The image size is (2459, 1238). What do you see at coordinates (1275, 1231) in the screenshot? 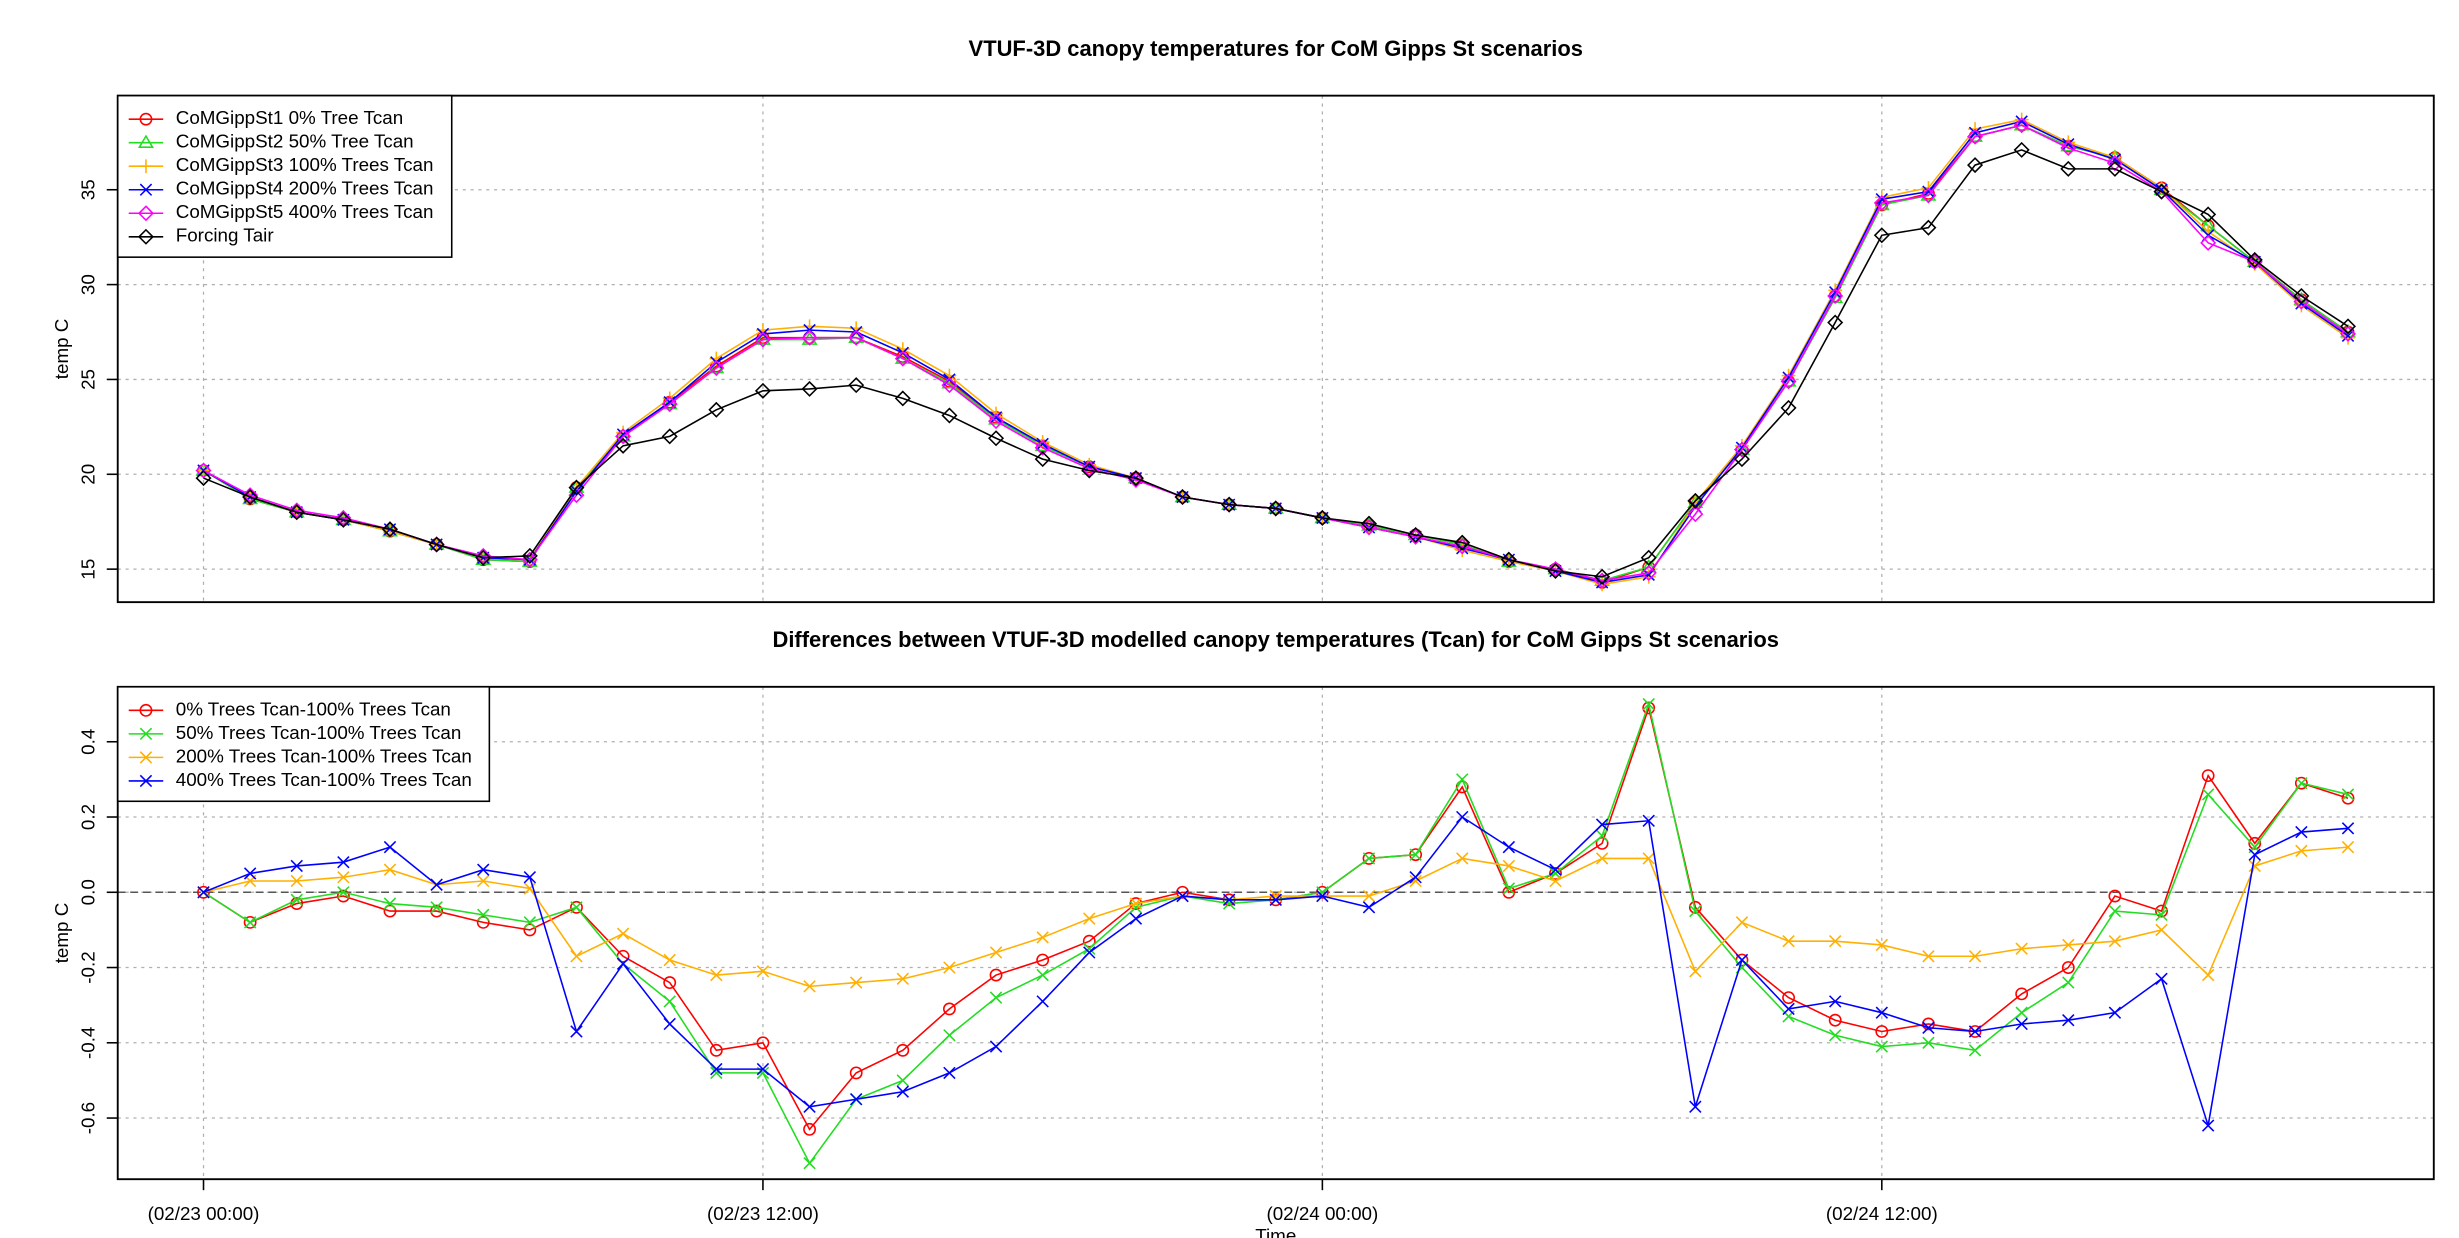
I see `x-axis-label: Time` at bounding box center [1275, 1231].